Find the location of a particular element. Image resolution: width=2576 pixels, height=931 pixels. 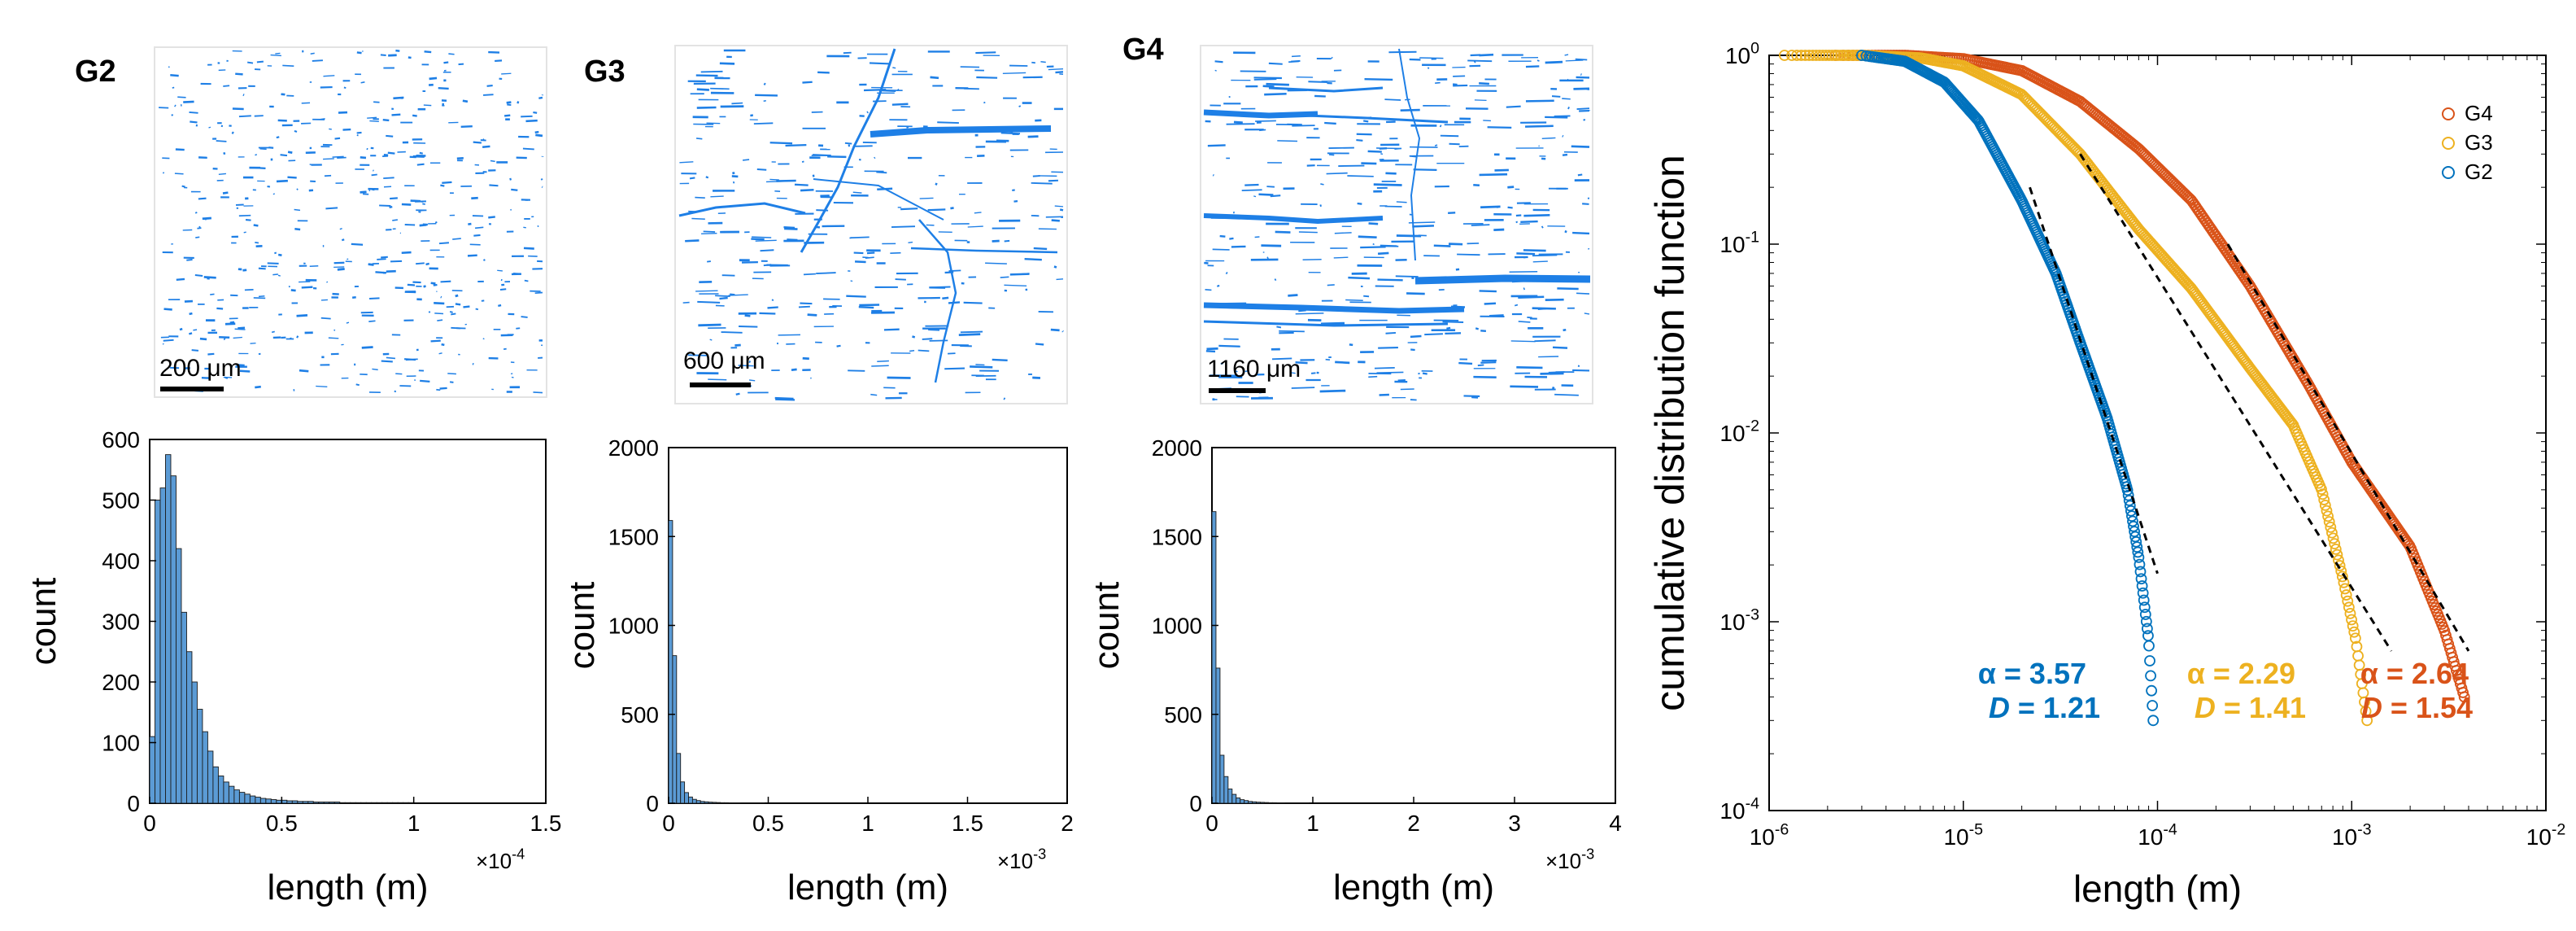

dimension-annotation-g4: D = 1.54 is located at coordinates (2417, 708).